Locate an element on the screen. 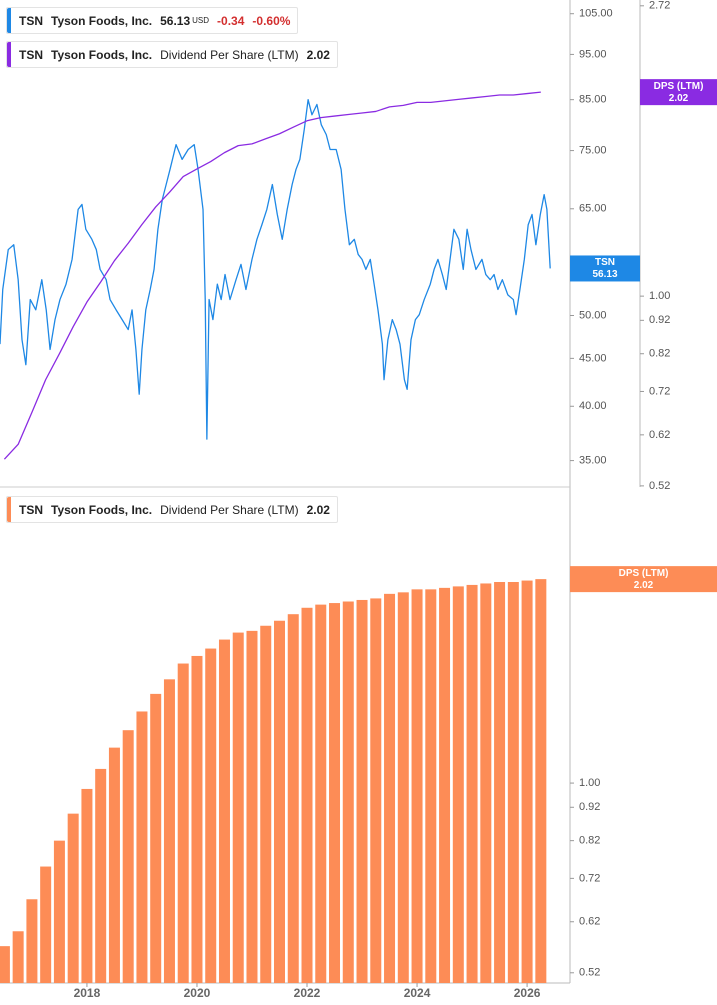  badge-value: 56.13 is located at coordinates (604, 274).